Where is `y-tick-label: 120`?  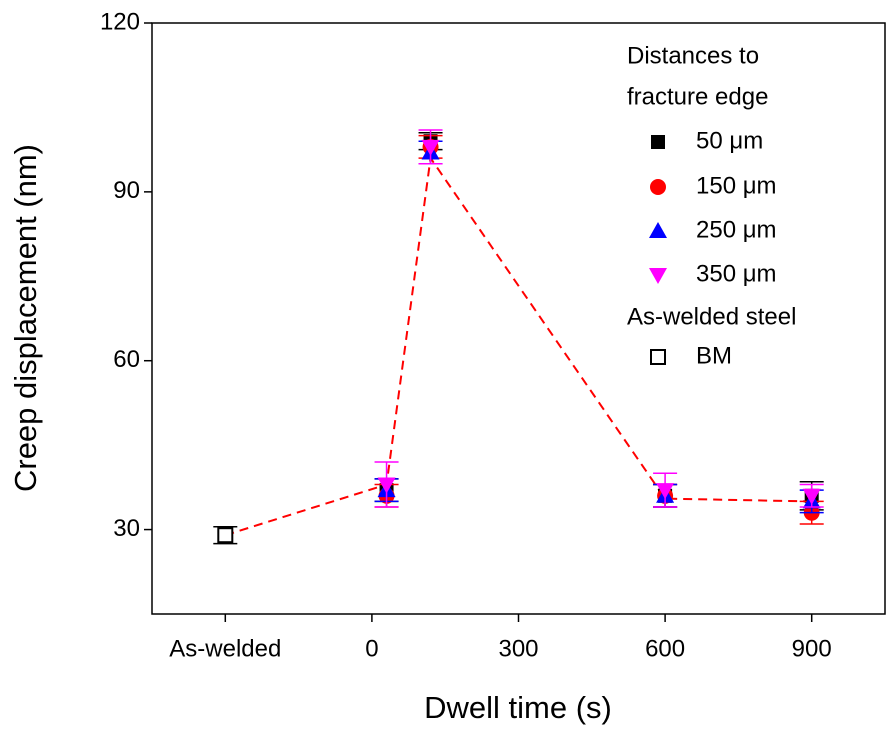
y-tick-label: 120 is located at coordinates (120, 21).